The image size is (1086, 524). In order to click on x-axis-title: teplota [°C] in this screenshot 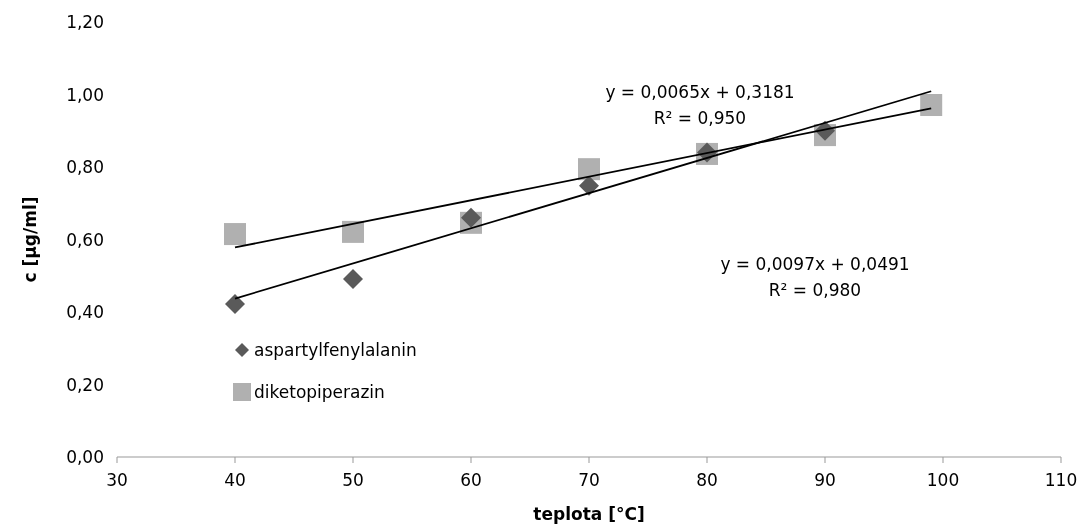, I will do `click(589, 514)`.